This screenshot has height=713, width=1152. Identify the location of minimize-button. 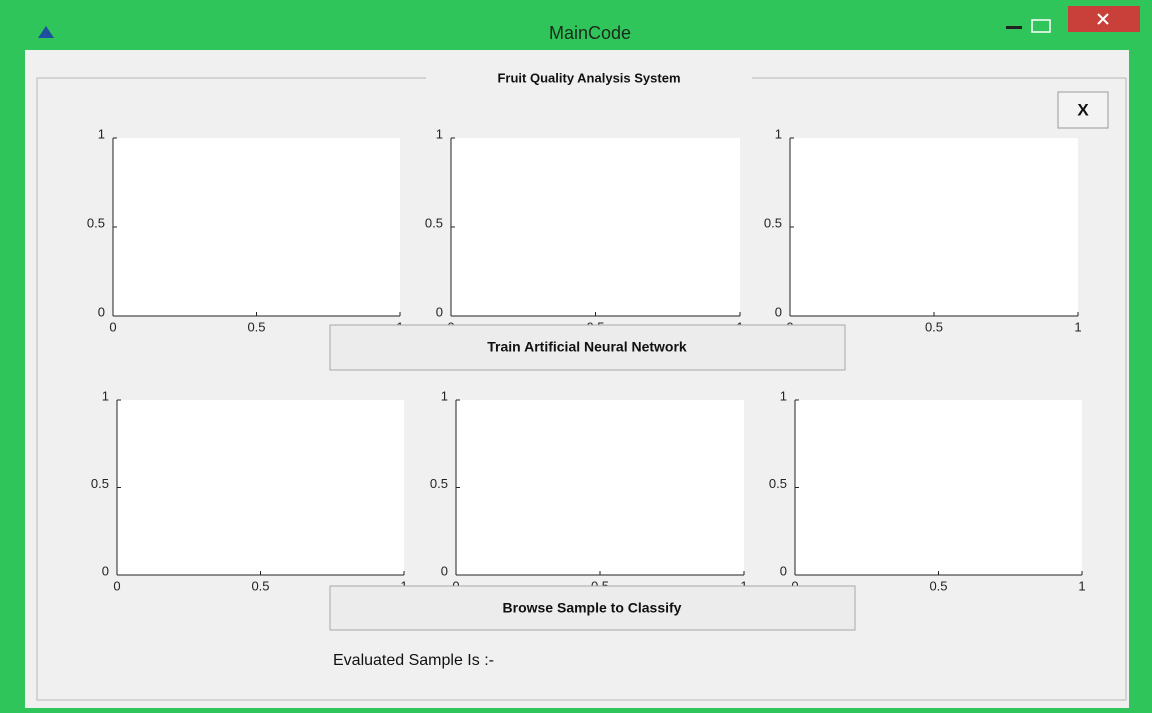
(1014, 27).